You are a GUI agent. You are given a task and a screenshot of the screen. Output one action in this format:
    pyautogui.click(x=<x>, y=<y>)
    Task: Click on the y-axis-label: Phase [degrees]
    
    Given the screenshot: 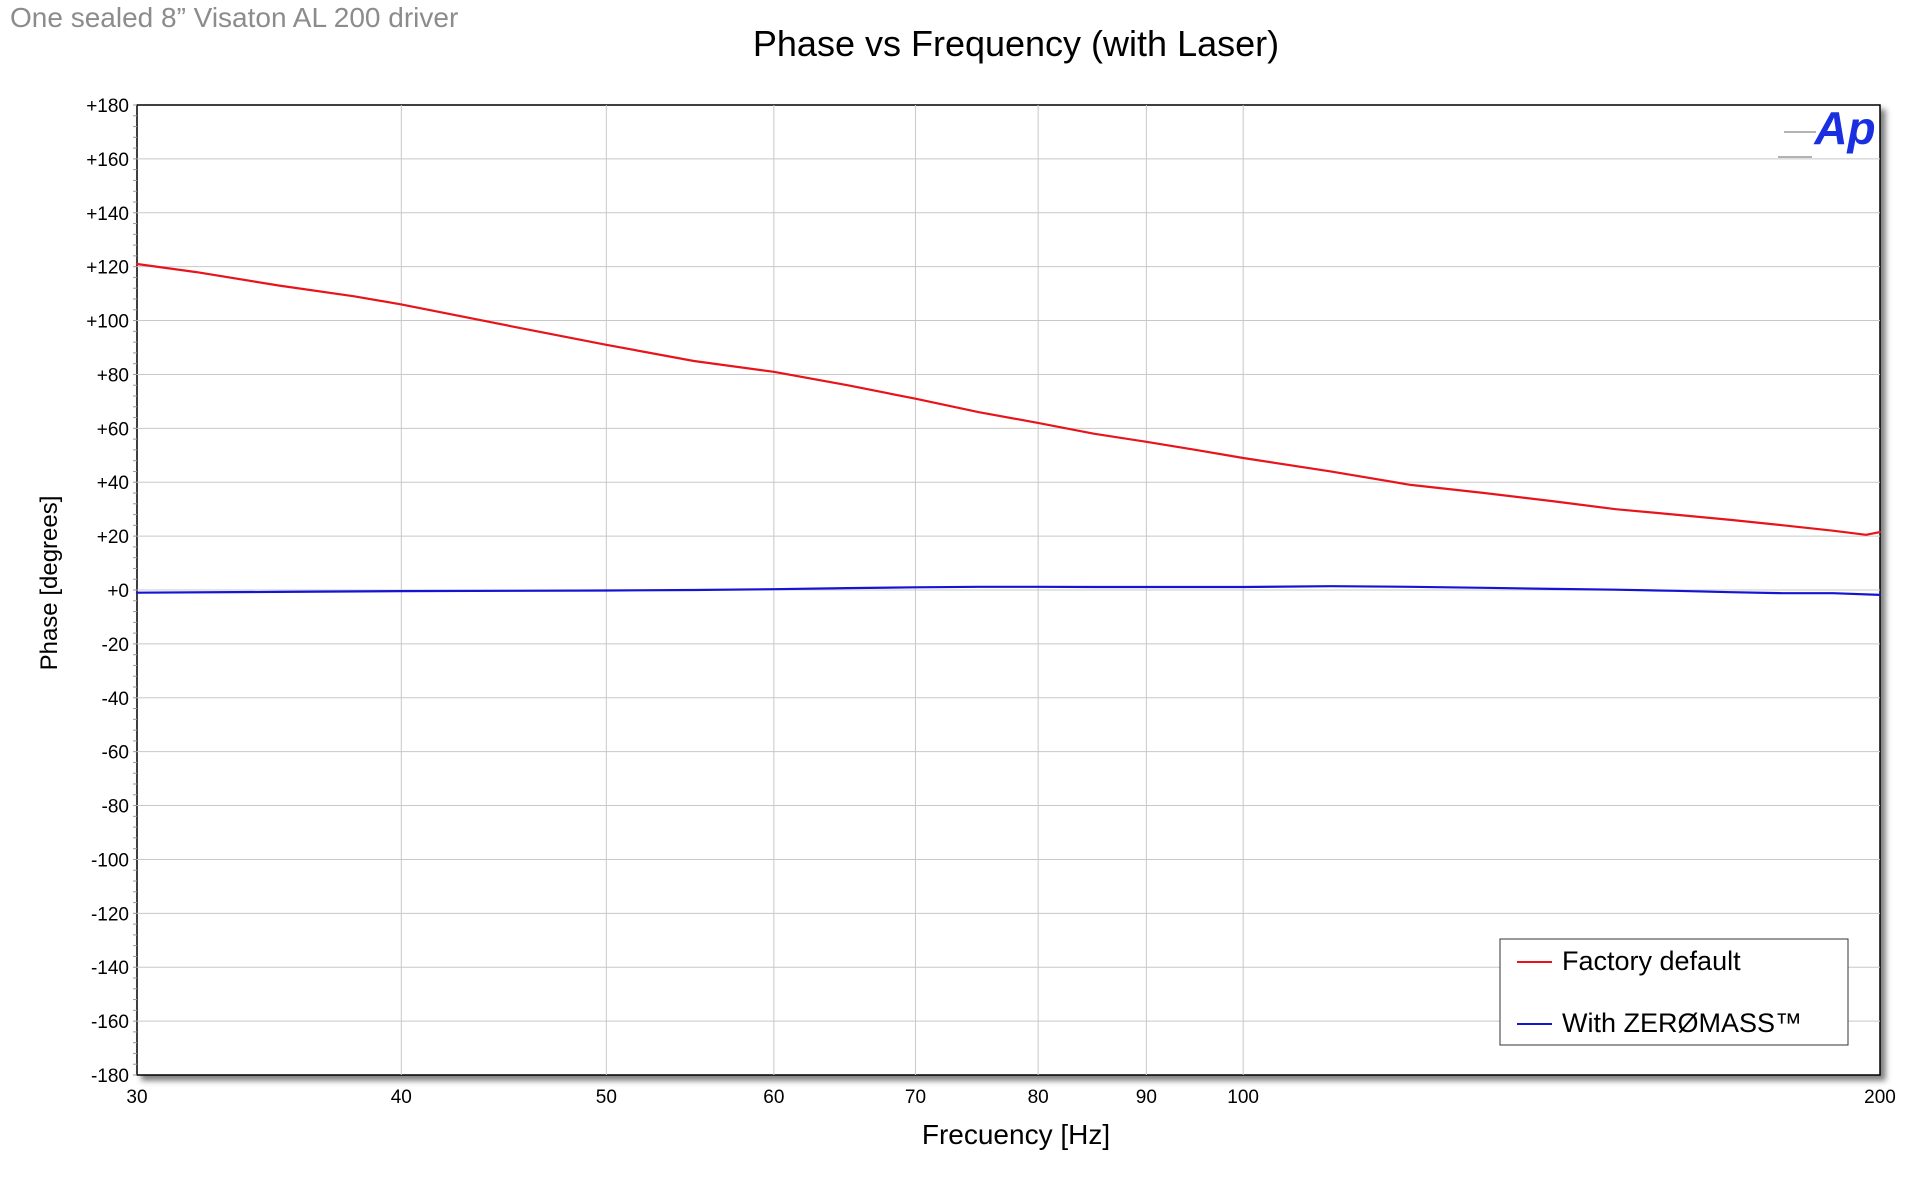 What is the action you would take?
    pyautogui.click(x=49, y=583)
    